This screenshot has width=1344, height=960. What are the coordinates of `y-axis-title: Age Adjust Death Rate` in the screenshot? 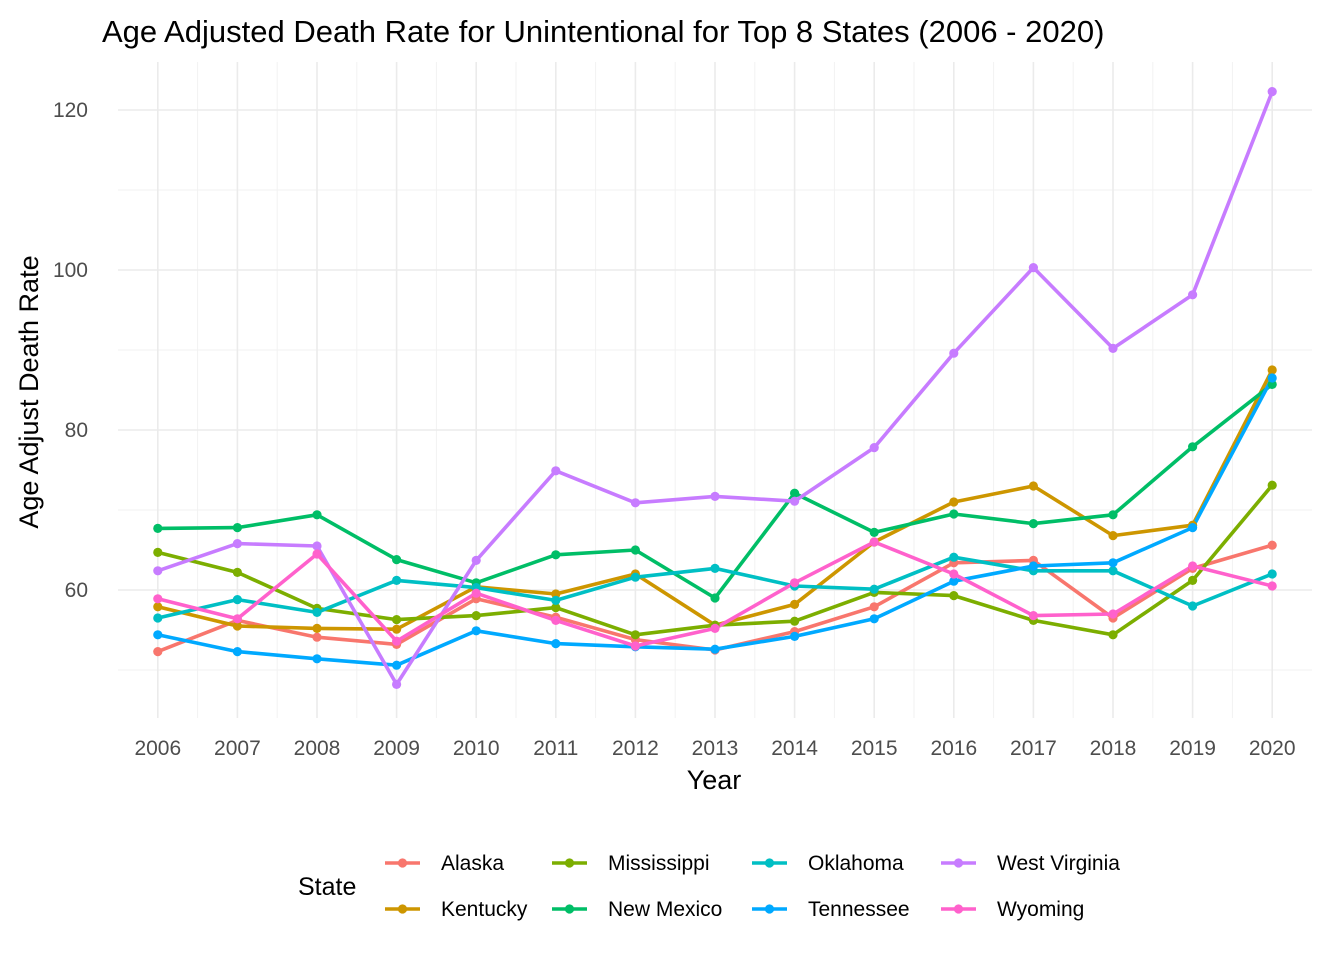 It's located at (29, 391).